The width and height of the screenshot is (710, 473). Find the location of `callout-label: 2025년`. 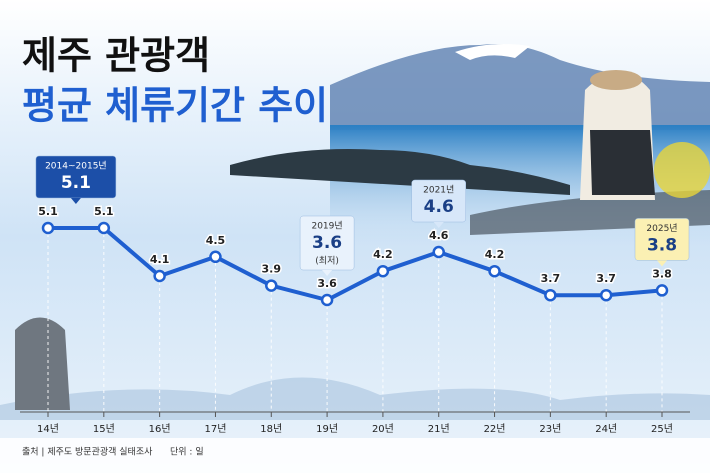

callout-label: 2025년 is located at coordinates (661, 228).